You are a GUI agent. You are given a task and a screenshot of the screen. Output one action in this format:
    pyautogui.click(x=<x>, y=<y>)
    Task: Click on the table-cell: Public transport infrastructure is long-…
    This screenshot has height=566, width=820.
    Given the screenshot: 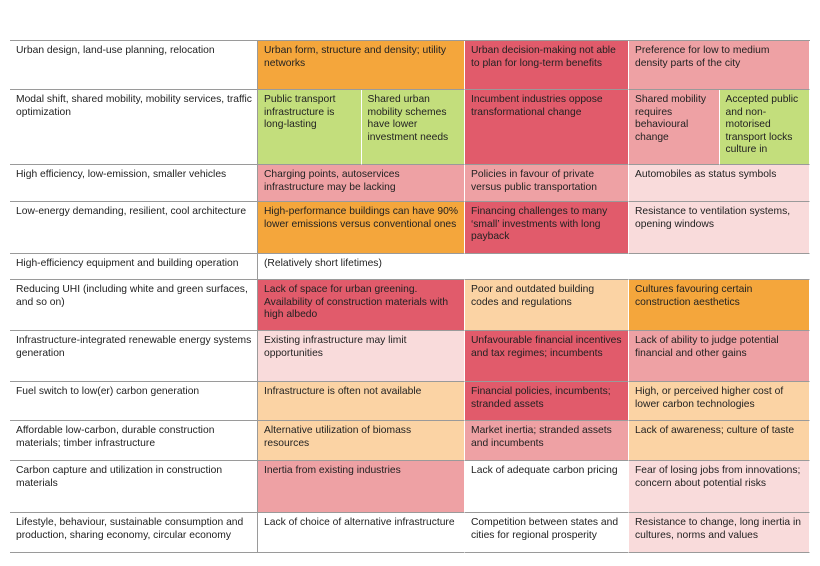 What is the action you would take?
    pyautogui.click(x=310, y=127)
    